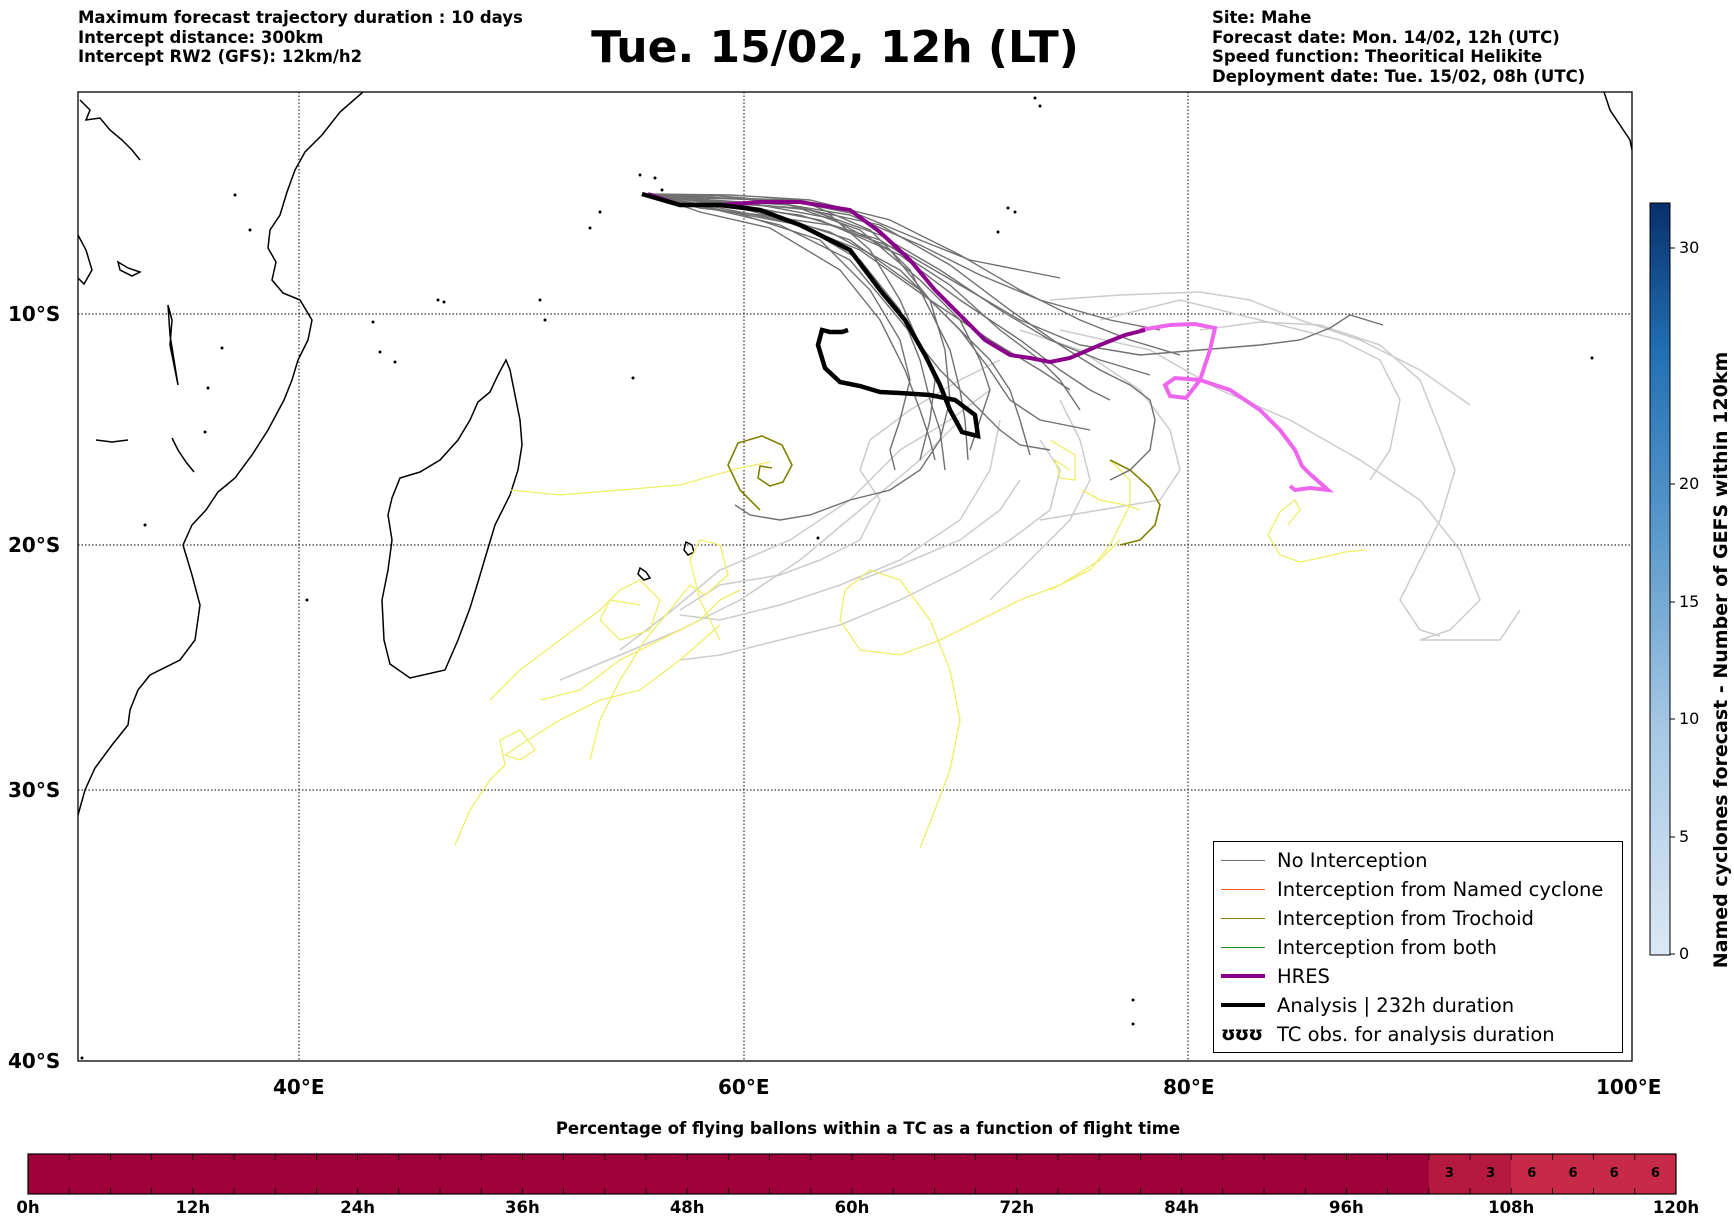 This screenshot has width=1734, height=1223. Describe the element at coordinates (1396, 1005) in the screenshot. I see `legend-label: Analysis | 232h duration` at that location.